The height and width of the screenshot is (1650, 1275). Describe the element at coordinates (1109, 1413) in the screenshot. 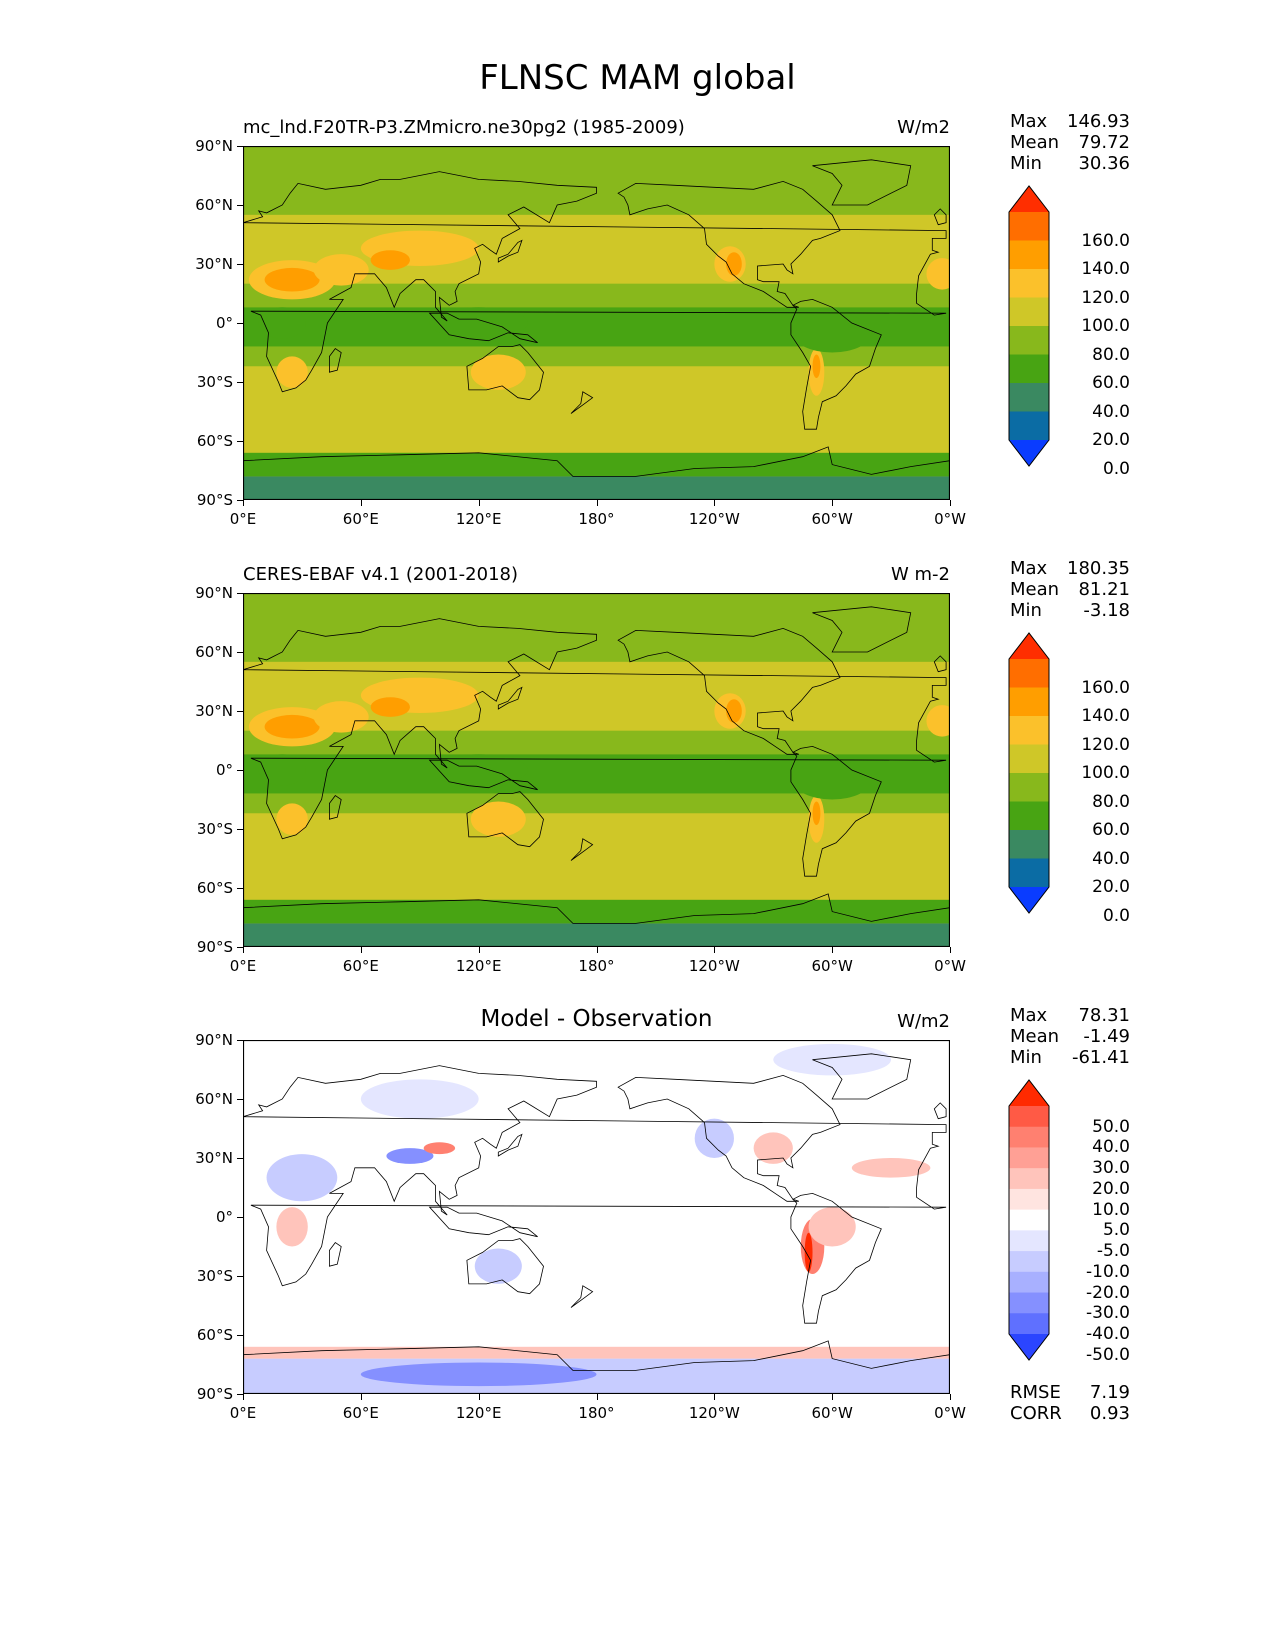

I see `corr-value: 0.93` at that location.